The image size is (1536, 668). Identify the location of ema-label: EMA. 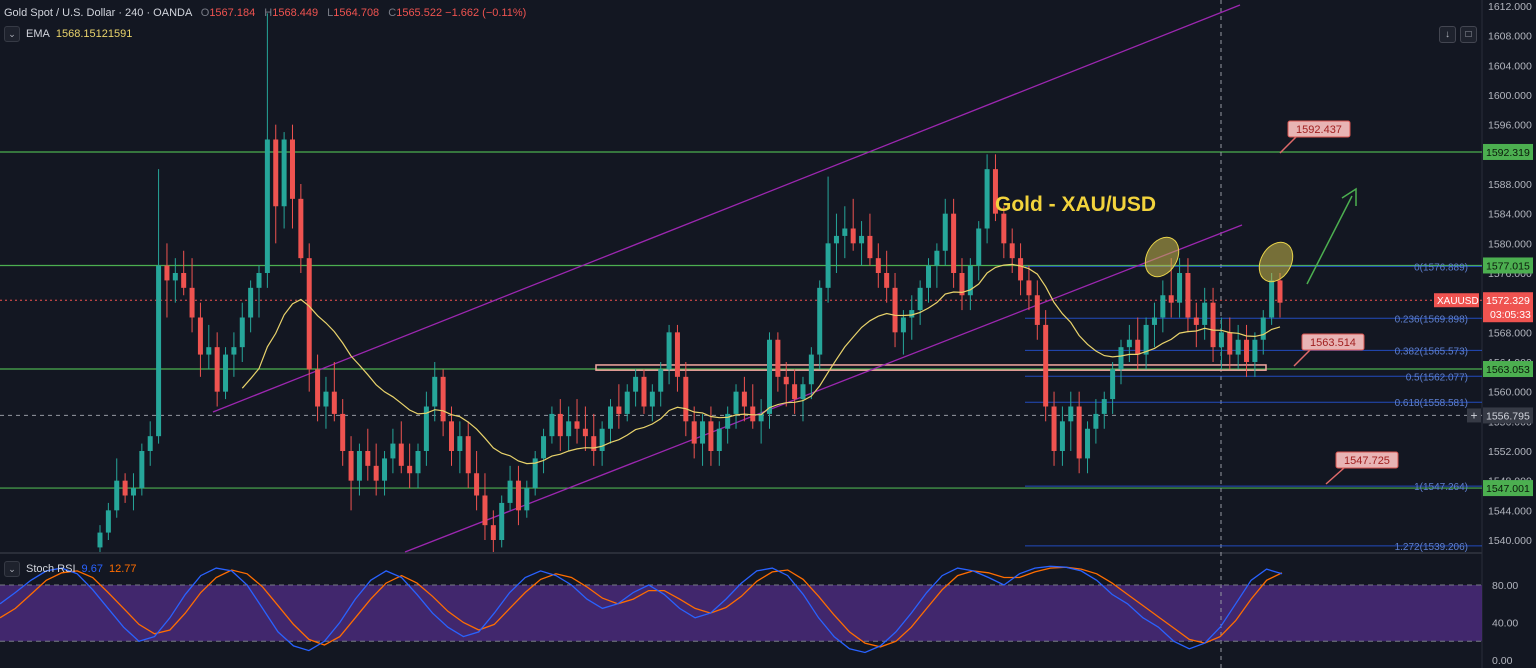
(38, 34).